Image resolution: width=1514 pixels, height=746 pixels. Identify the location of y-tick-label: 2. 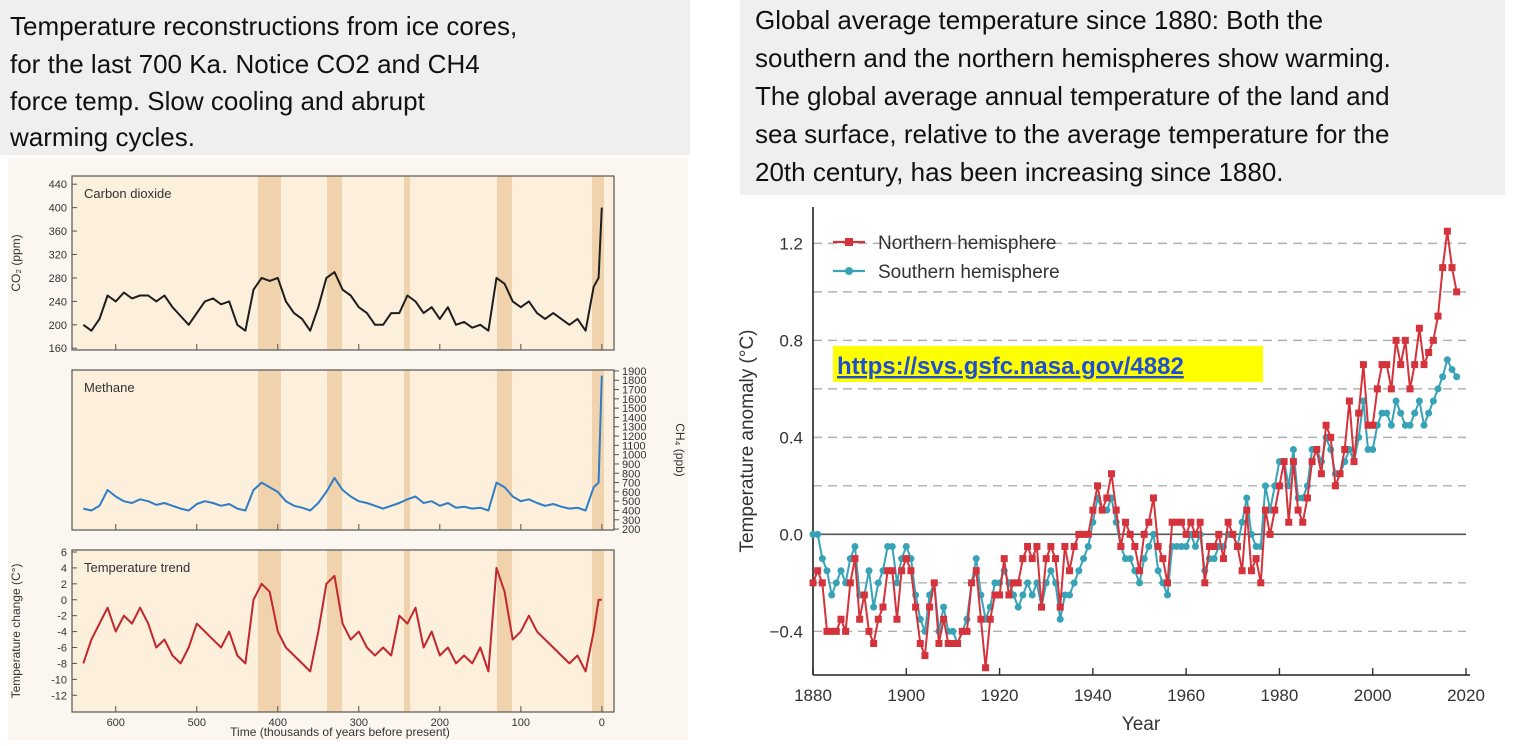
(64, 585).